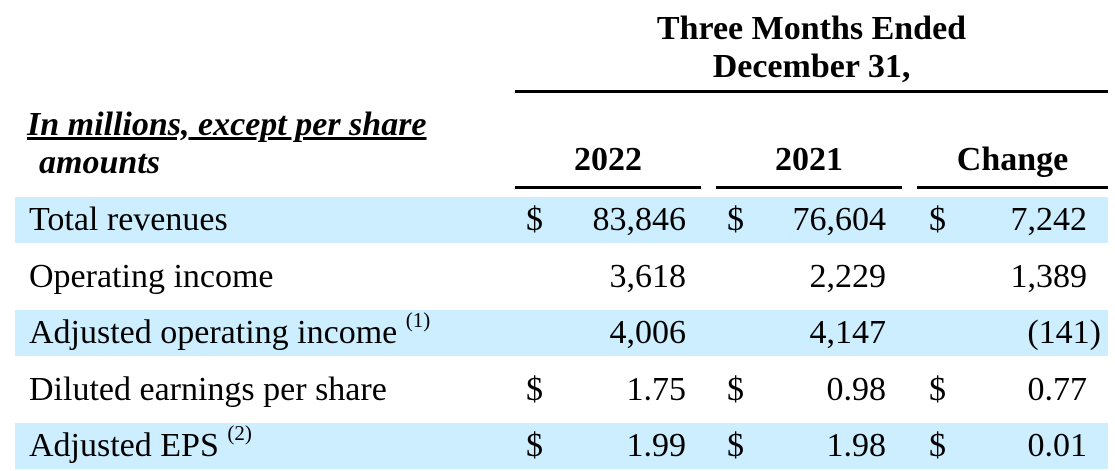  I want to click on value-2022: 83,846, so click(639, 219).